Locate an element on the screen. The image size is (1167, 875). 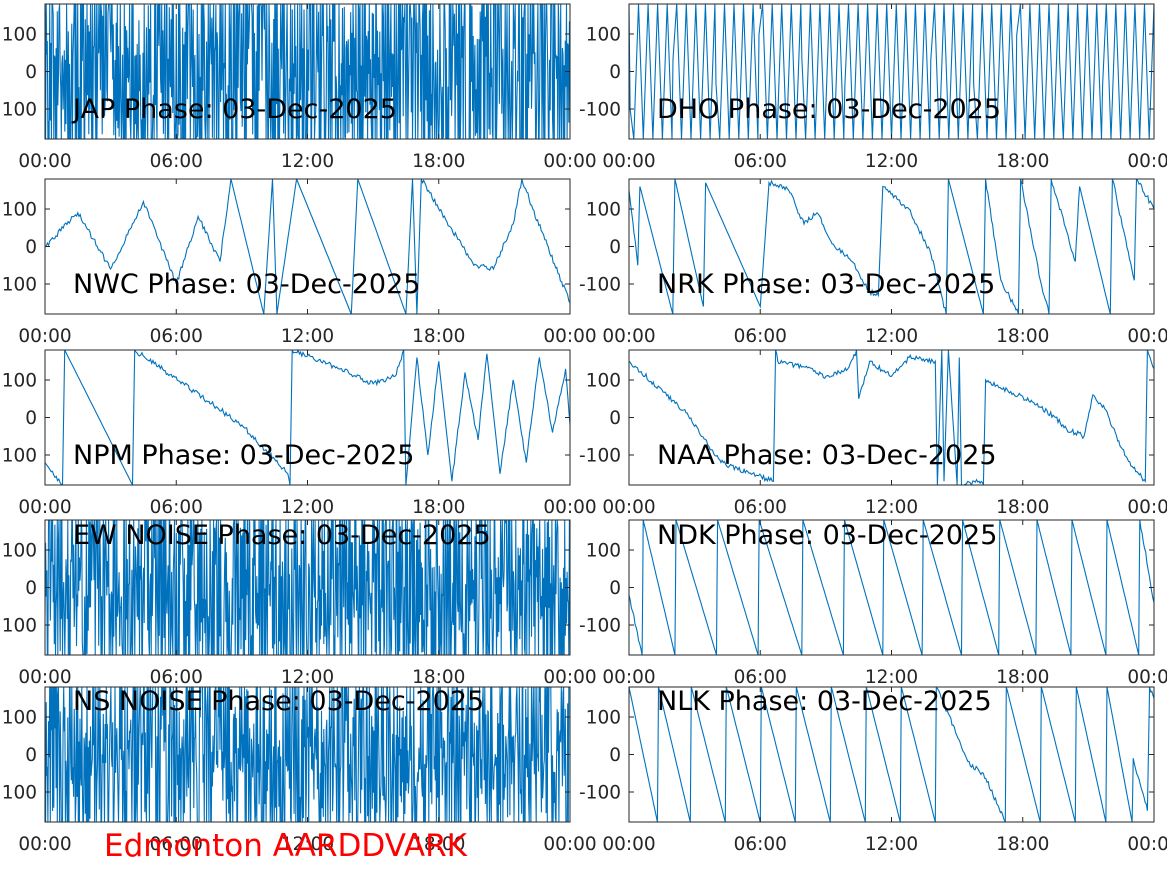
panel-title: JAP Phase: 03-Dec-2025 is located at coordinates (234, 109).